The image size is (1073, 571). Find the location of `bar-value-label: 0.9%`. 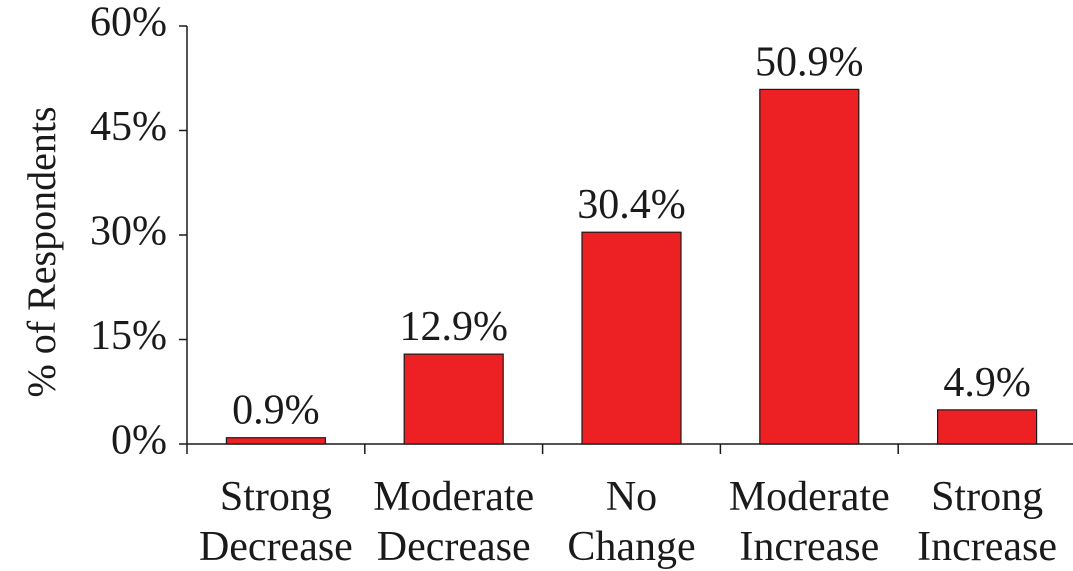

bar-value-label: 0.9% is located at coordinates (276, 411).